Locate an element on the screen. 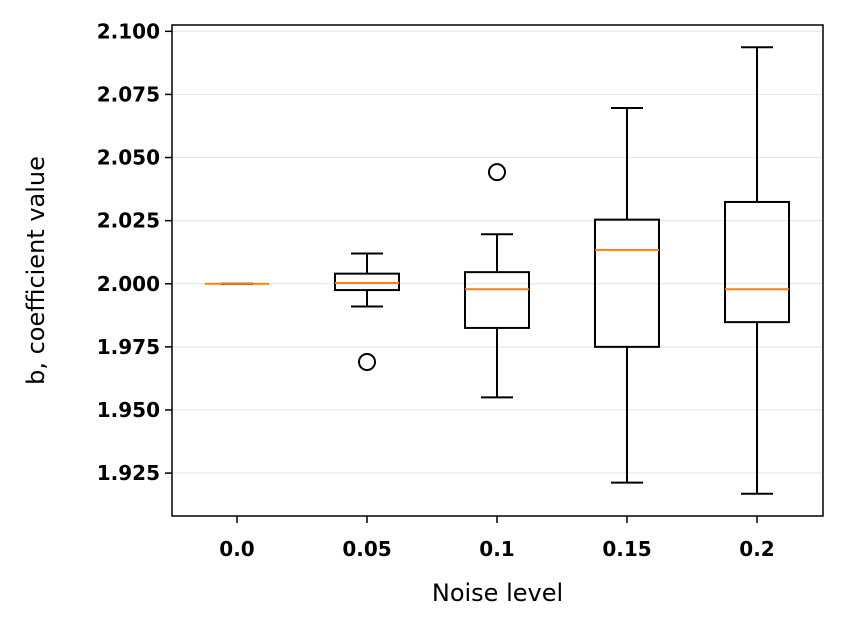 The height and width of the screenshot is (629, 842). y-tick-label: 1.975 is located at coordinates (128, 347).